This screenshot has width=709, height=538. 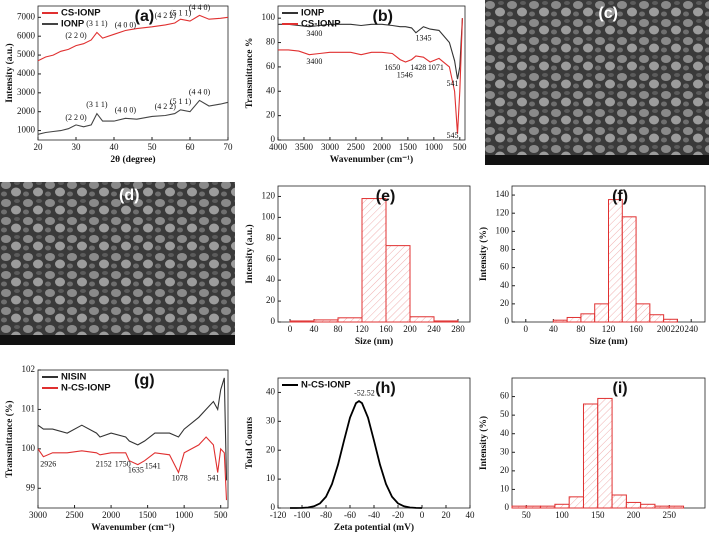 What do you see at coordinates (418, 67) in the screenshot?
I see `annotation: 1428` at bounding box center [418, 67].